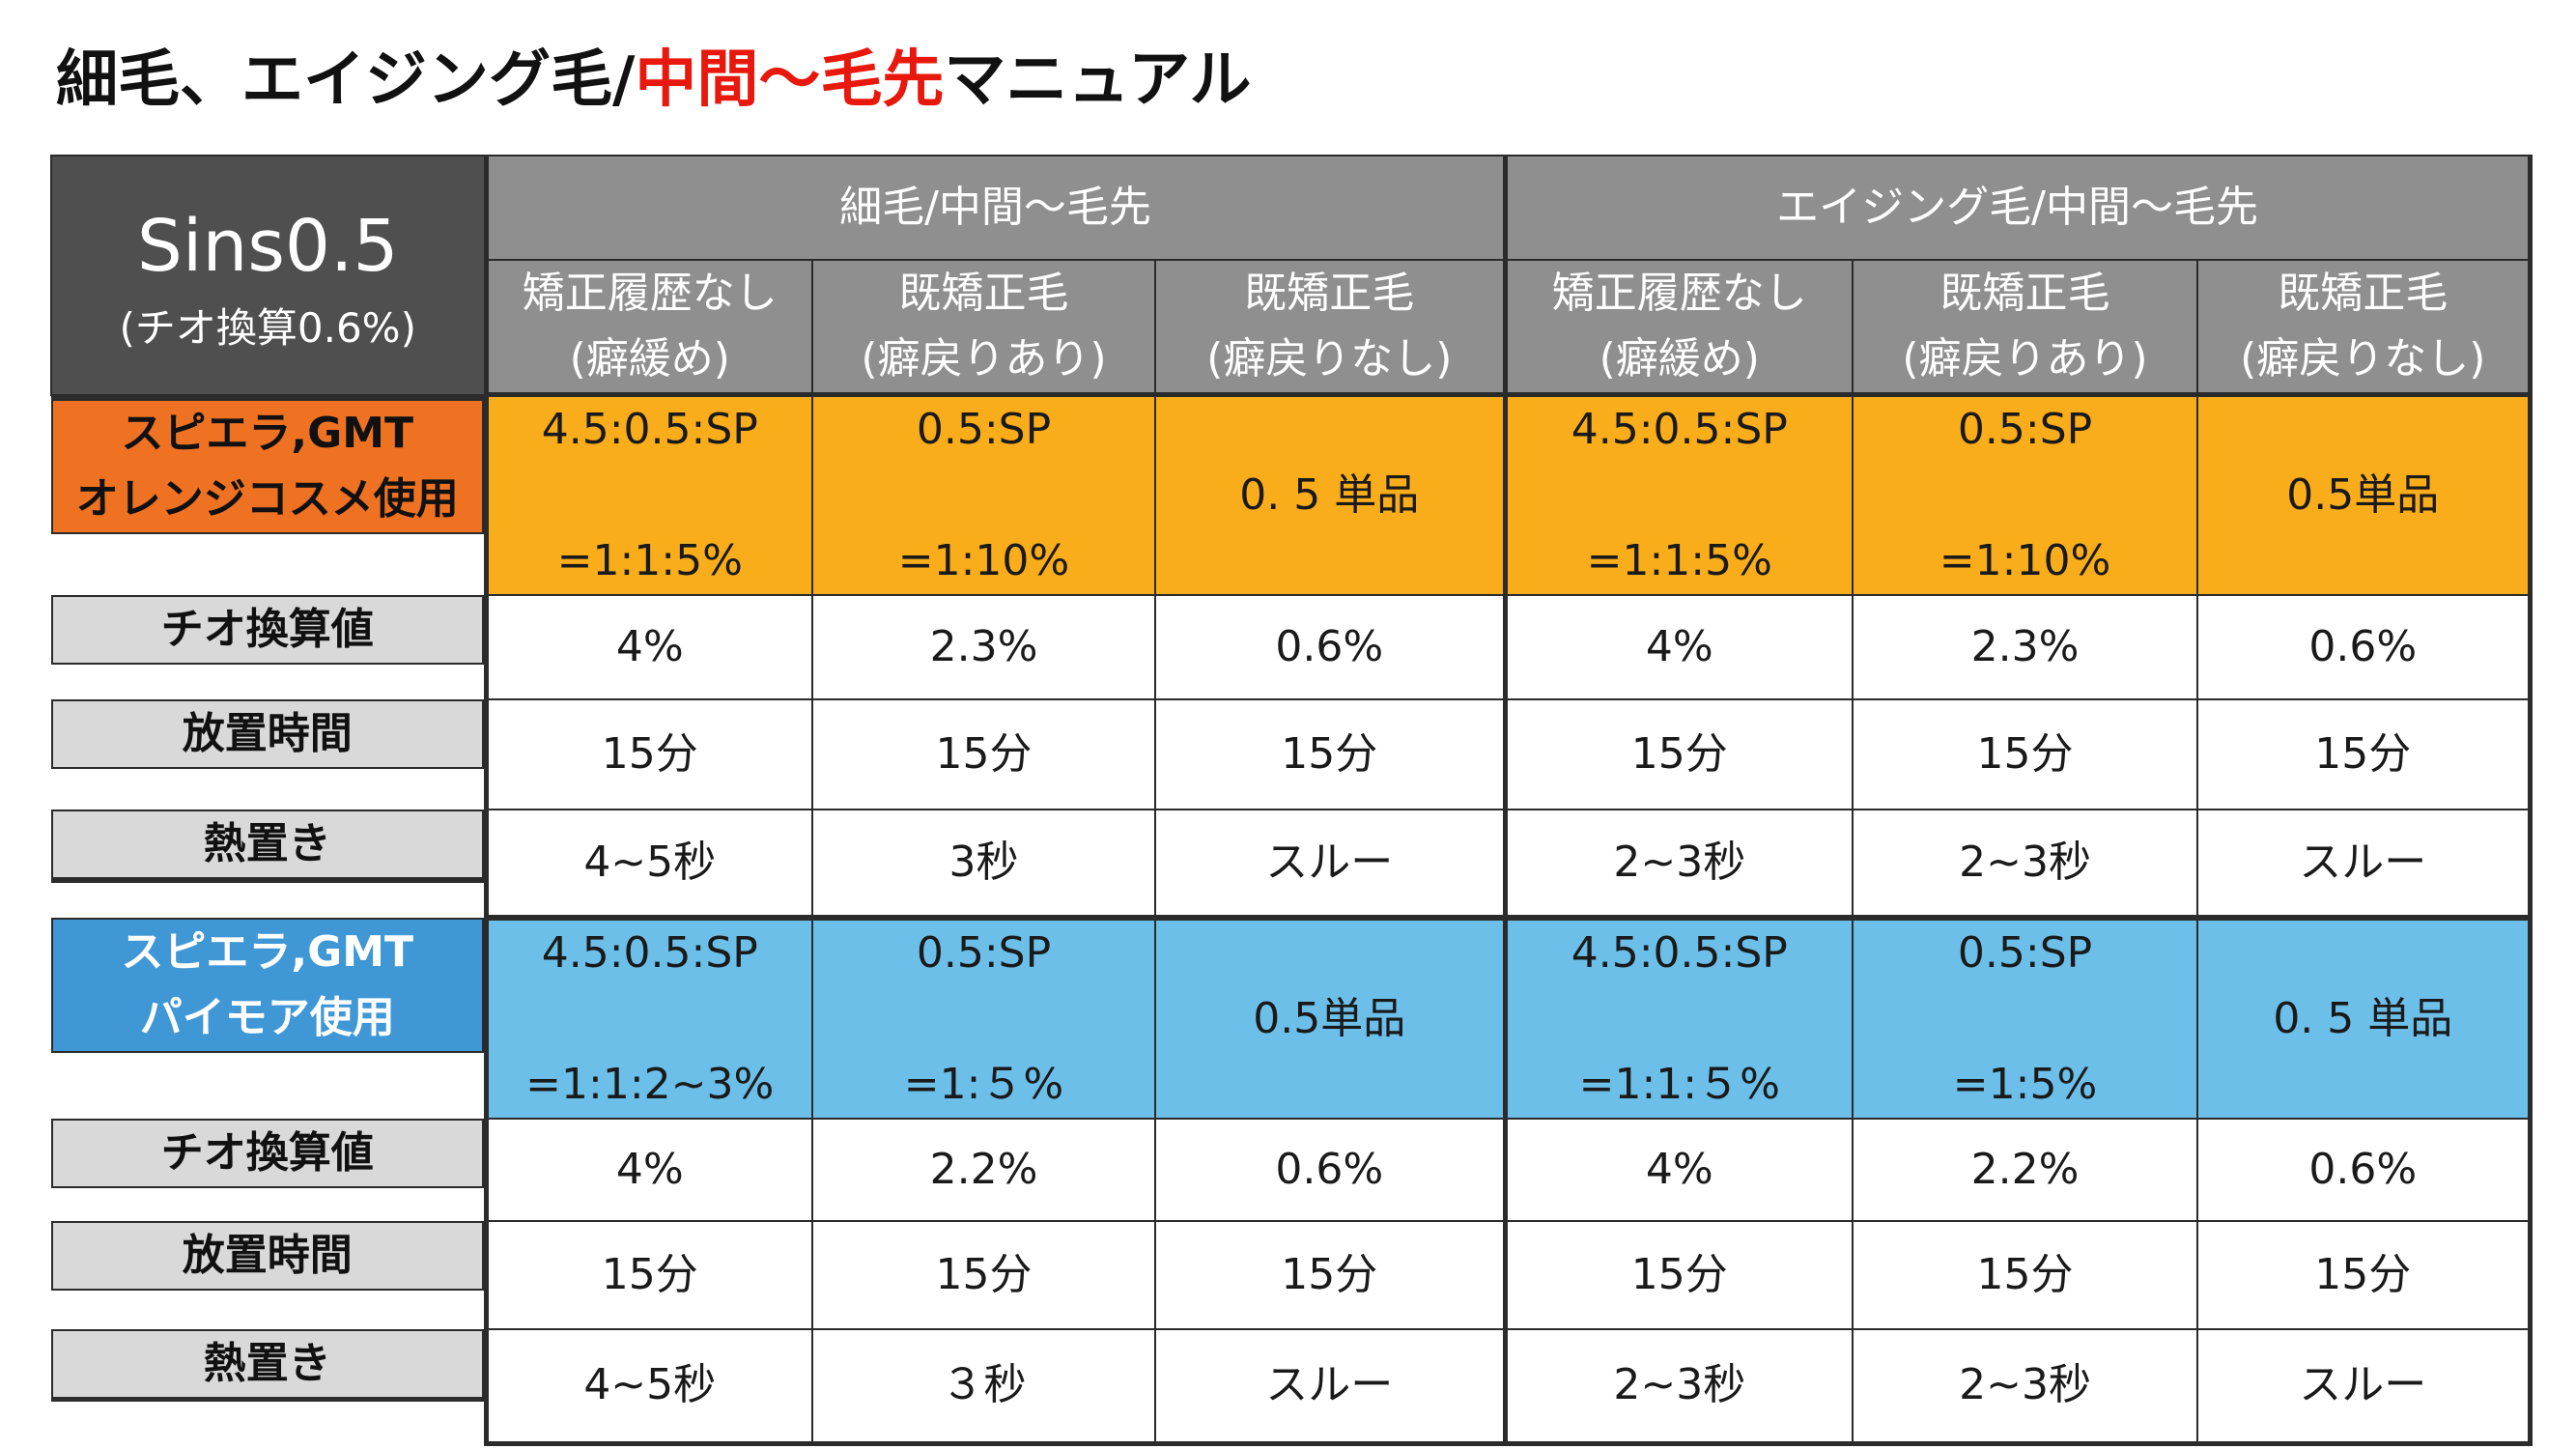  I want to click on group-header-aging-hair: エイジング毛/中間〜毛先, so click(2017, 208).